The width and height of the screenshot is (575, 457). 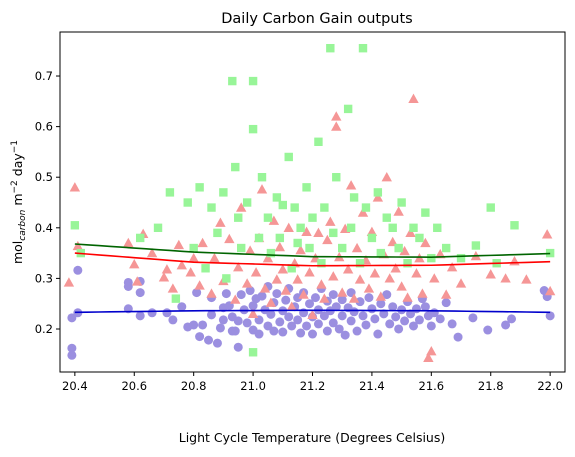 What do you see at coordinates (44, 127) in the screenshot?
I see `y-tick-label-4: 0.6` at bounding box center [44, 127].